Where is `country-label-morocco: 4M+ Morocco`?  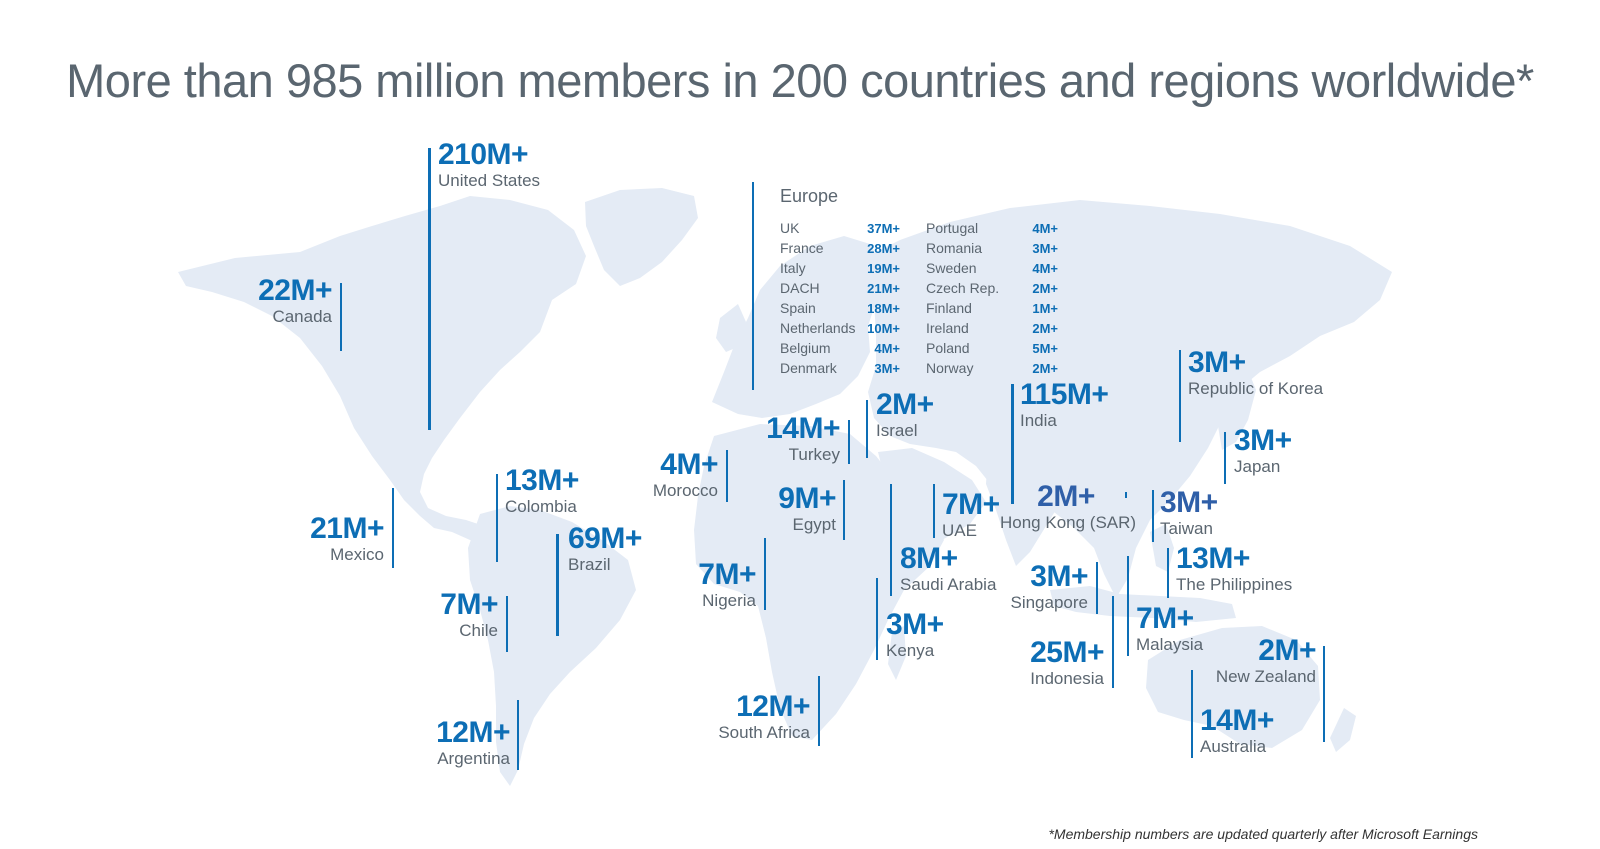
country-label-morocco: 4M+ Morocco is located at coordinates (668, 475).